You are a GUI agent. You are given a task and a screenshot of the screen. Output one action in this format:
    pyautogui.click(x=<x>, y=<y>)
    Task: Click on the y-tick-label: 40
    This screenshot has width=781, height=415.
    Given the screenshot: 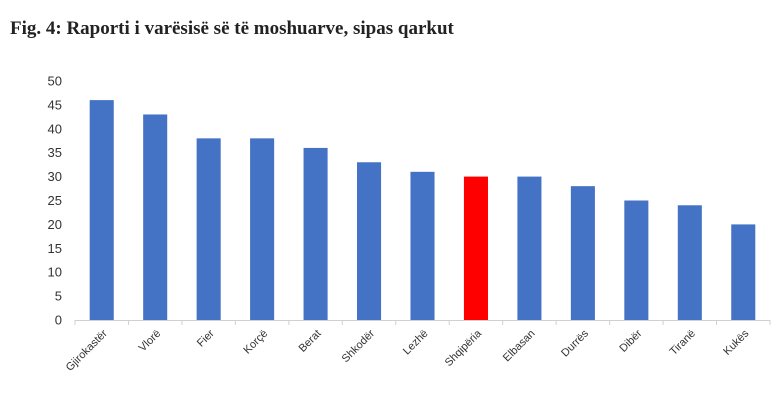 What is the action you would take?
    pyautogui.click(x=55, y=128)
    